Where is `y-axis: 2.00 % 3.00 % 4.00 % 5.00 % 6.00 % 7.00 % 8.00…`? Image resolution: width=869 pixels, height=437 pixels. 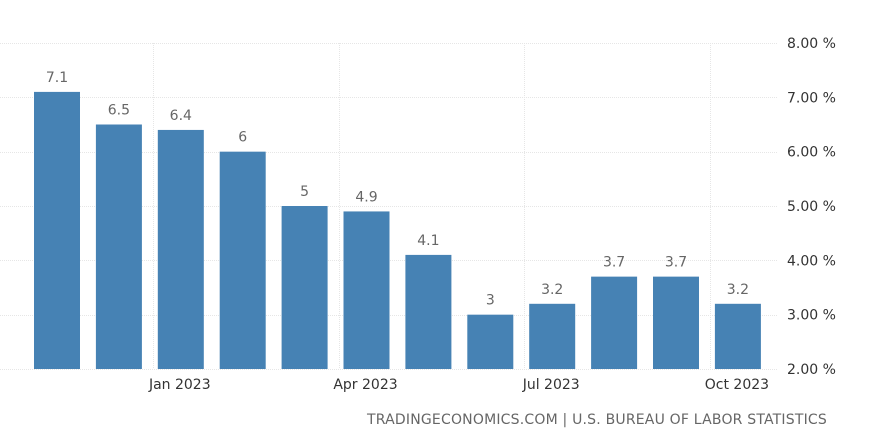 y-axis: 2.00 % 3.00 % 4.00 % 5.00 % 6.00 % 7.00 % 8.00… is located at coordinates (811, 207).